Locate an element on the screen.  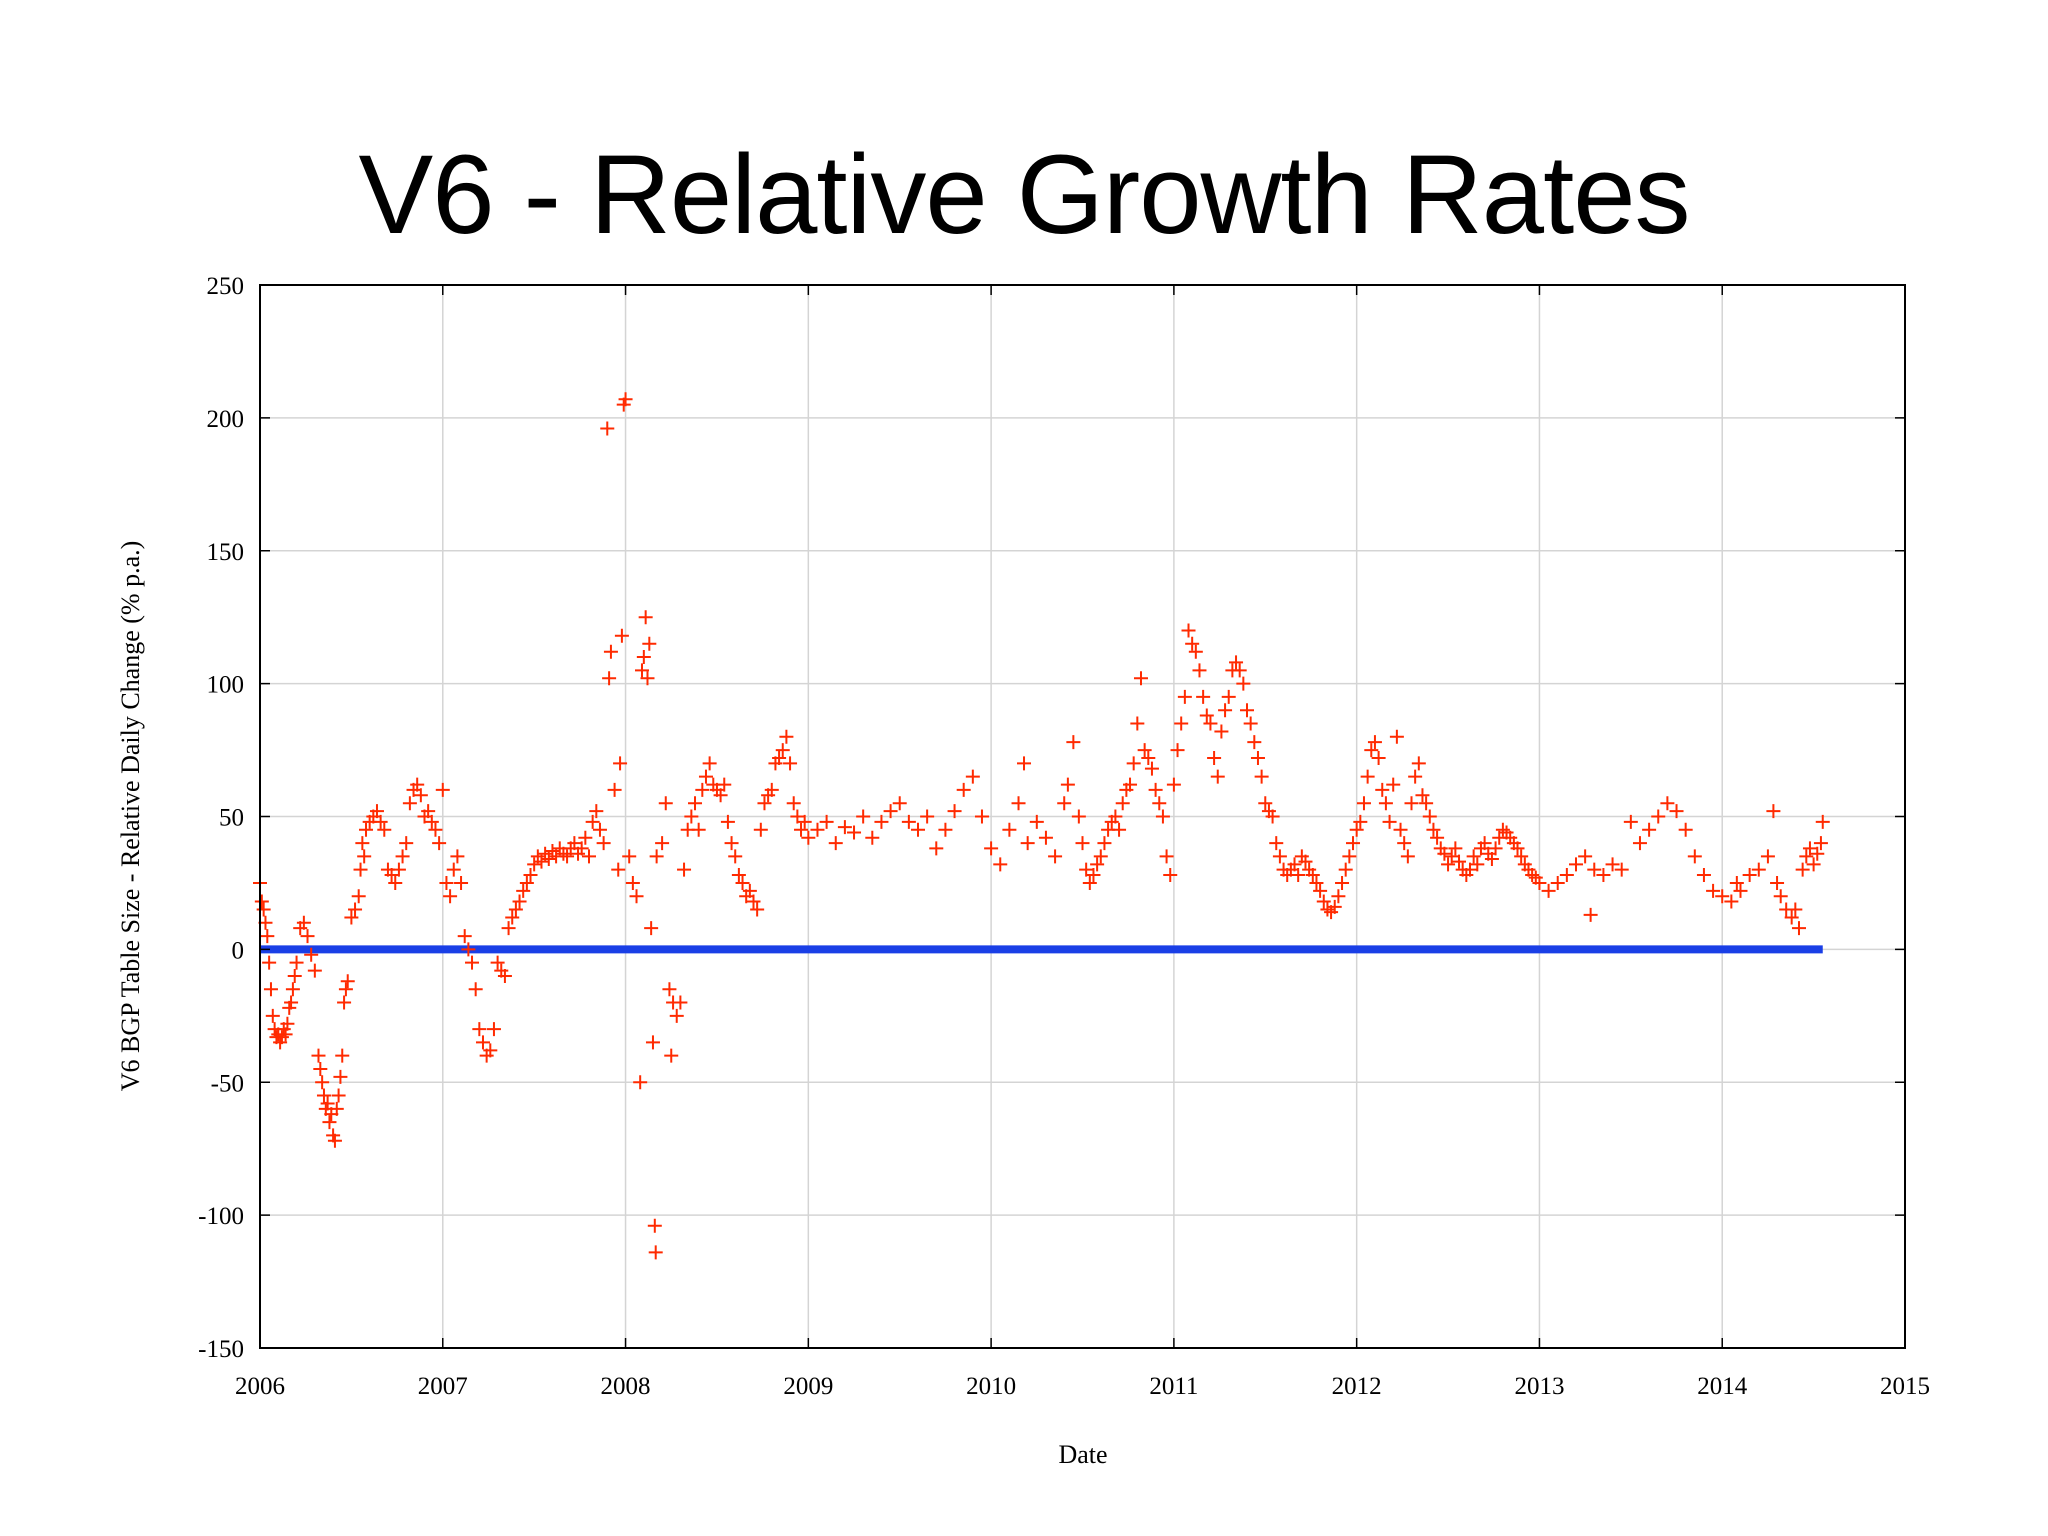
y-tick-label: 100 is located at coordinates (226, 685).